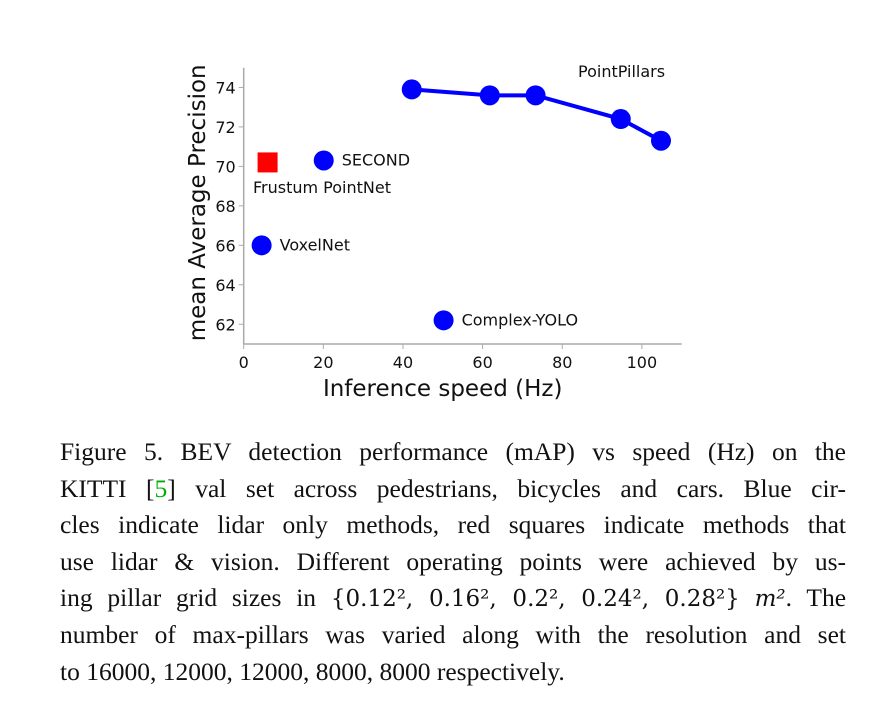  I want to click on math-set: {0.12², 0.16², 0.2², 0.24², 0.28²}, so click(535, 599).